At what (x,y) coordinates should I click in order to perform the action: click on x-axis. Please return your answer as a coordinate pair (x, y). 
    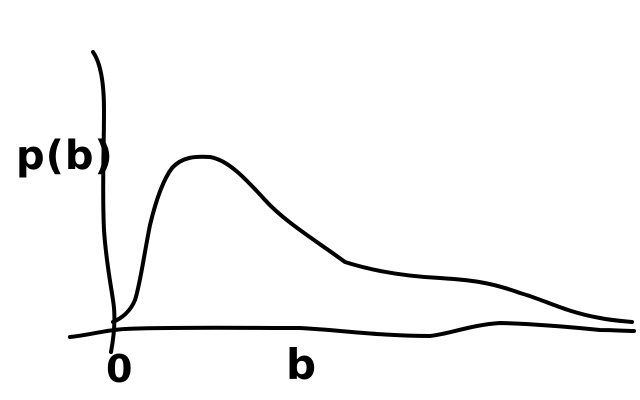
    Looking at the image, I should click on (352, 330).